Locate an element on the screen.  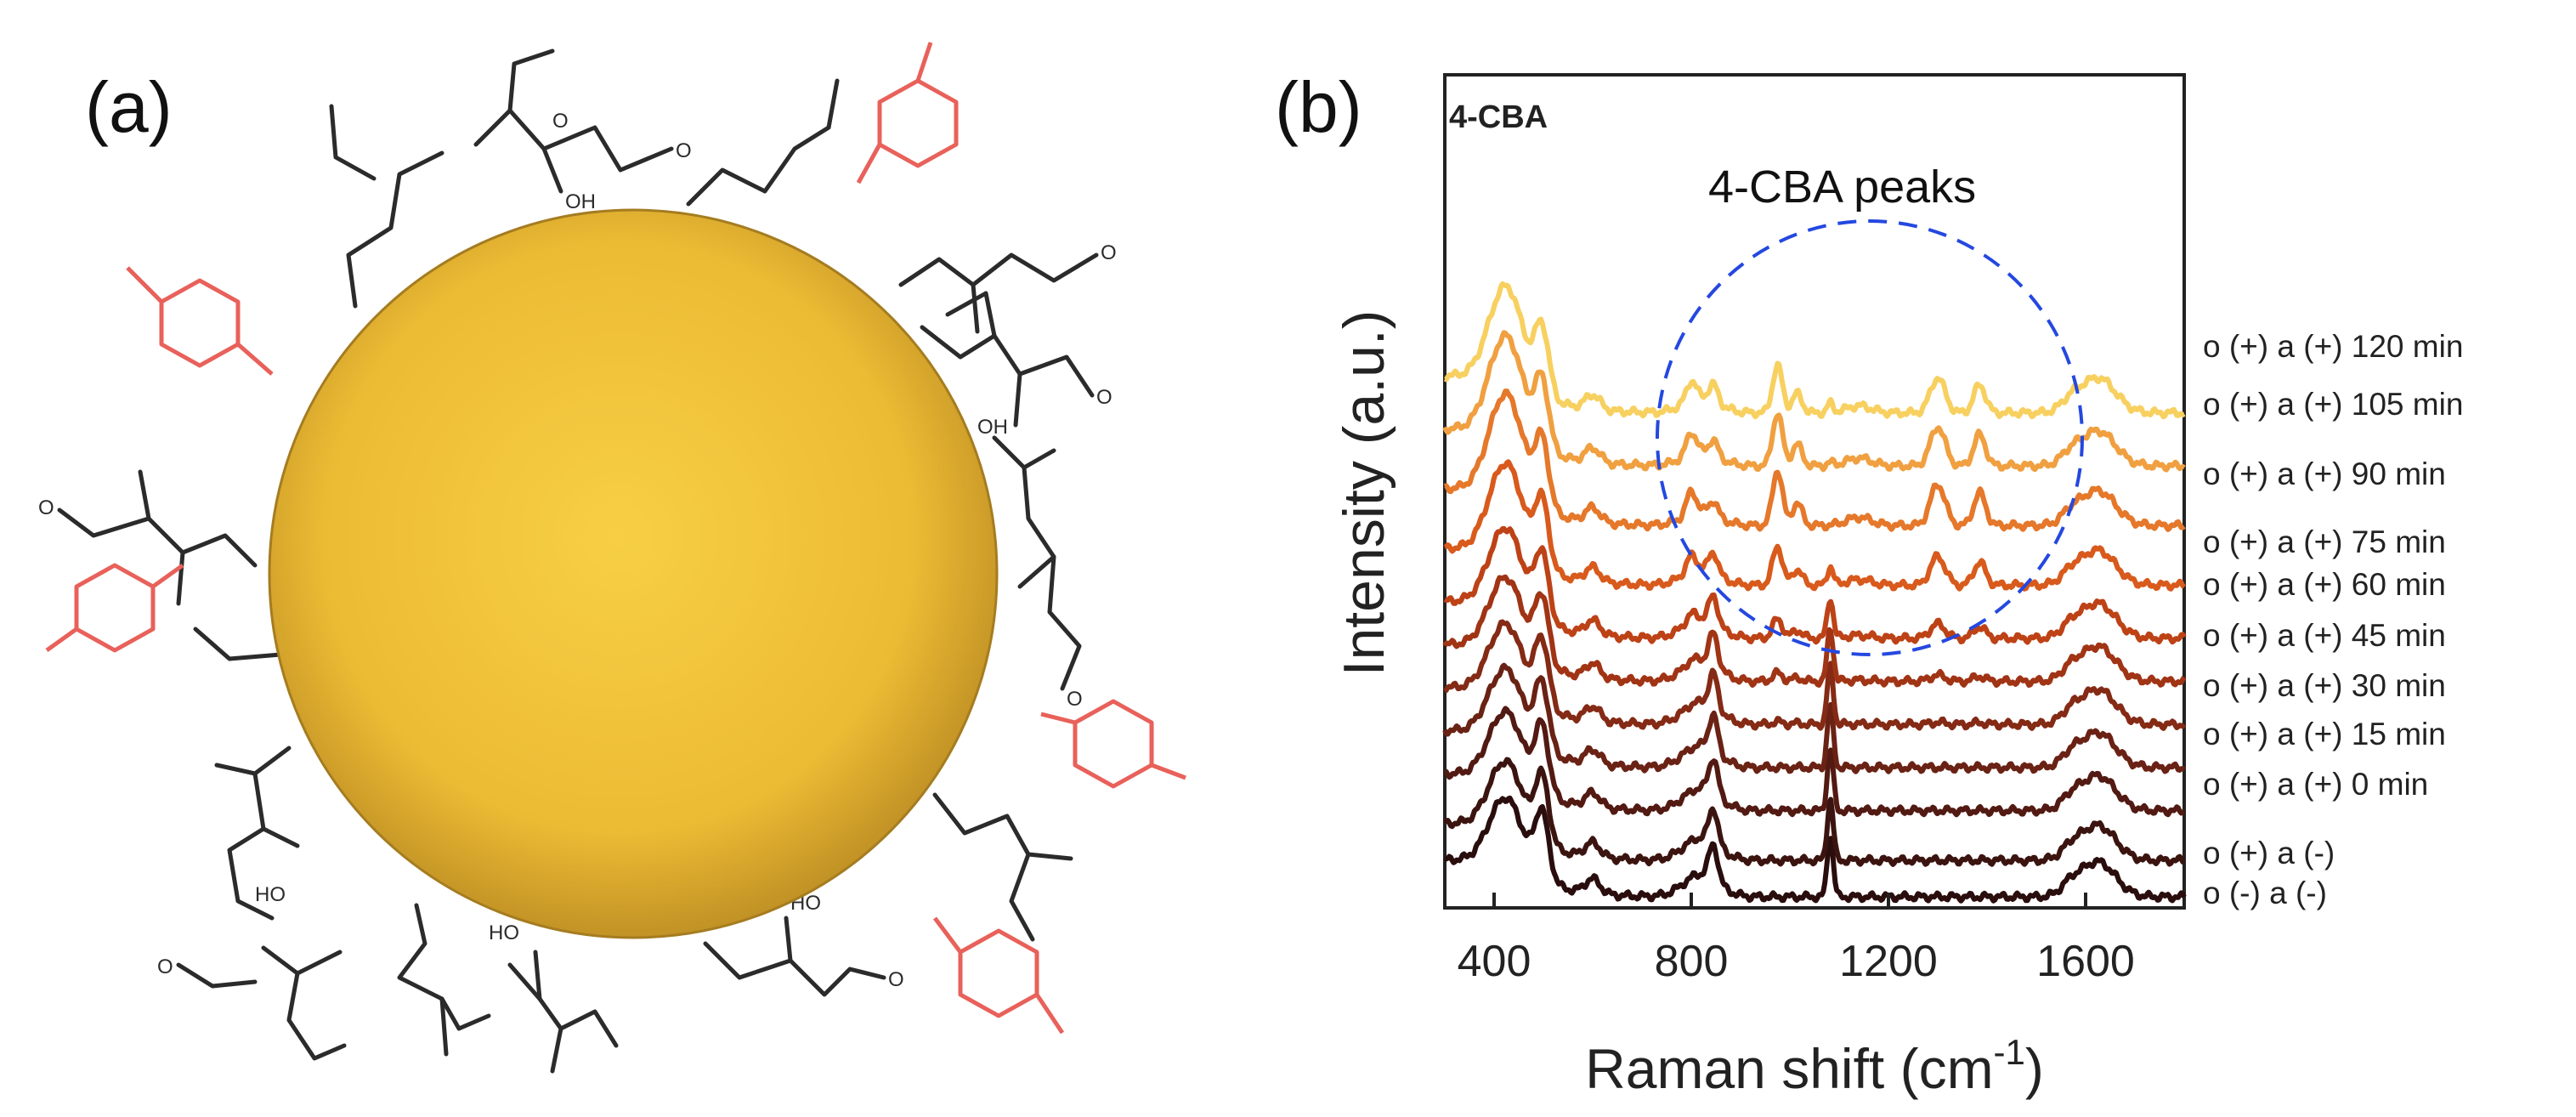
chart-title: 4-CBA is located at coordinates (1498, 117).